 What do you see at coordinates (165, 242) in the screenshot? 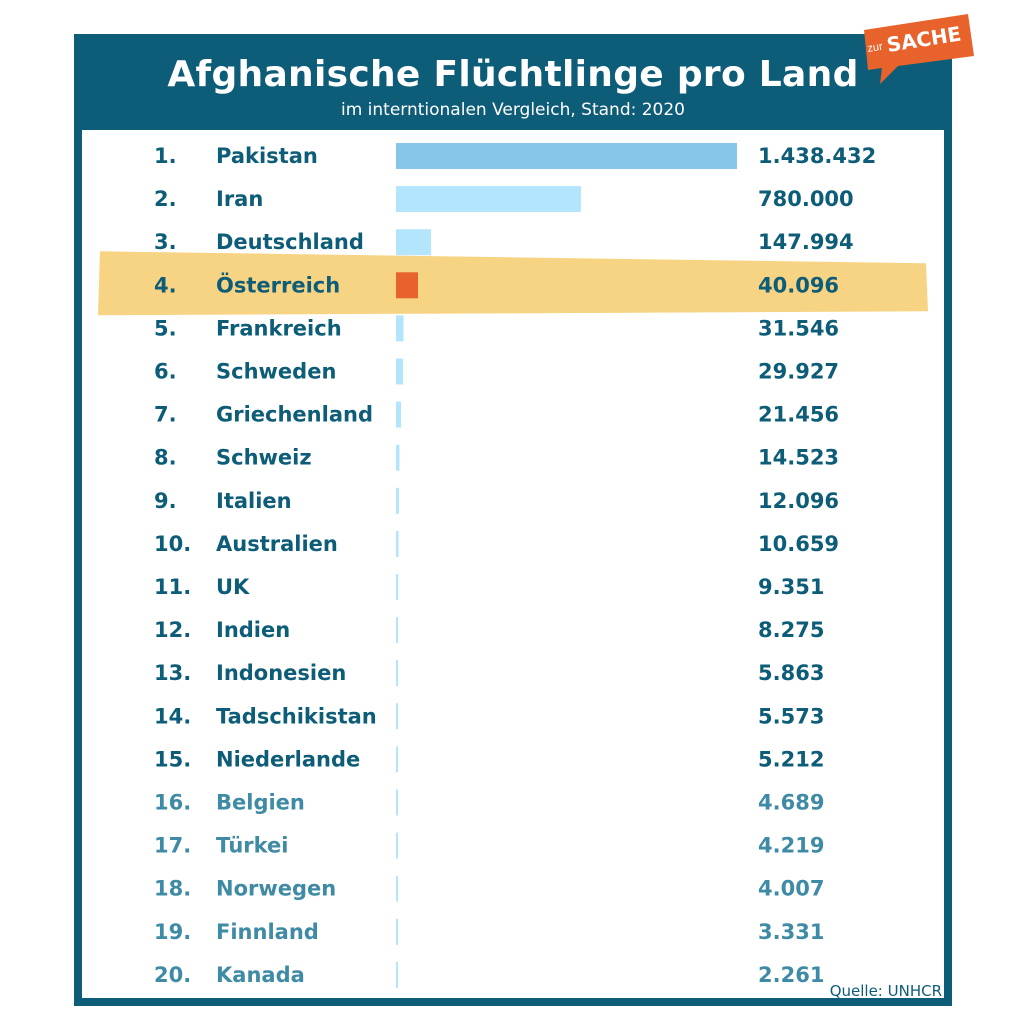
I see `rank-label: 3.` at bounding box center [165, 242].